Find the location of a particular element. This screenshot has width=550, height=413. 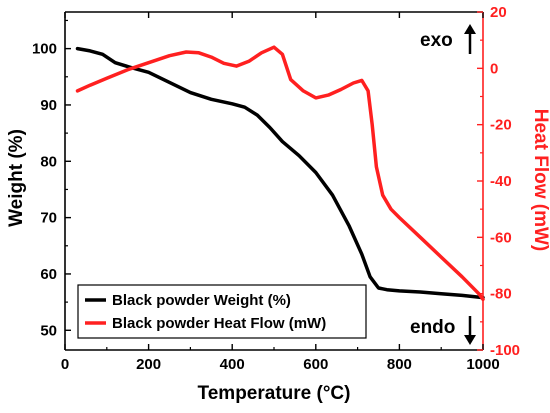

y-tick-label: 60 is located at coordinates (48, 274).